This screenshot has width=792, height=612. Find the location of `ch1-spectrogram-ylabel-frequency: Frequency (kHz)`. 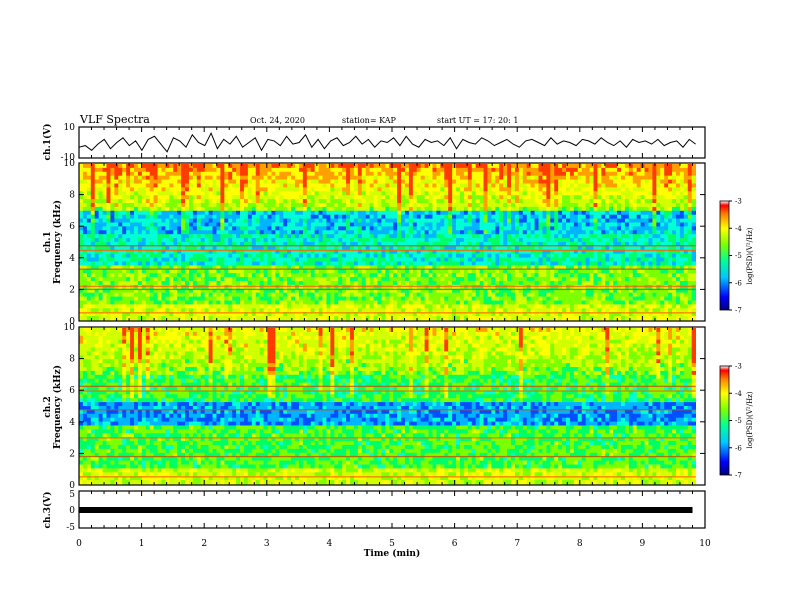

ch1-spectrogram-ylabel-frequency: Frequency (kHz) is located at coordinates (57, 242).